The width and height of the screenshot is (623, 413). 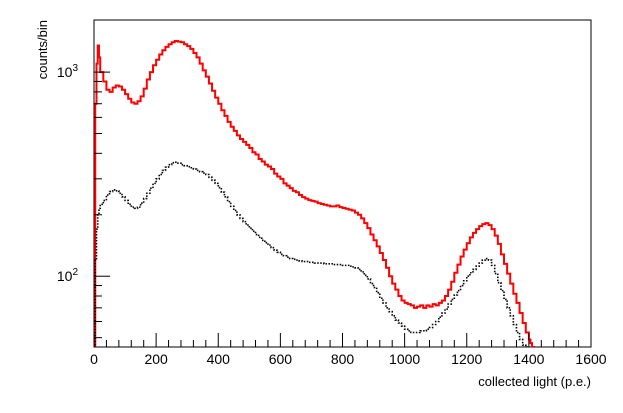 I want to click on y-tick-label: 10², so click(x=68, y=275).